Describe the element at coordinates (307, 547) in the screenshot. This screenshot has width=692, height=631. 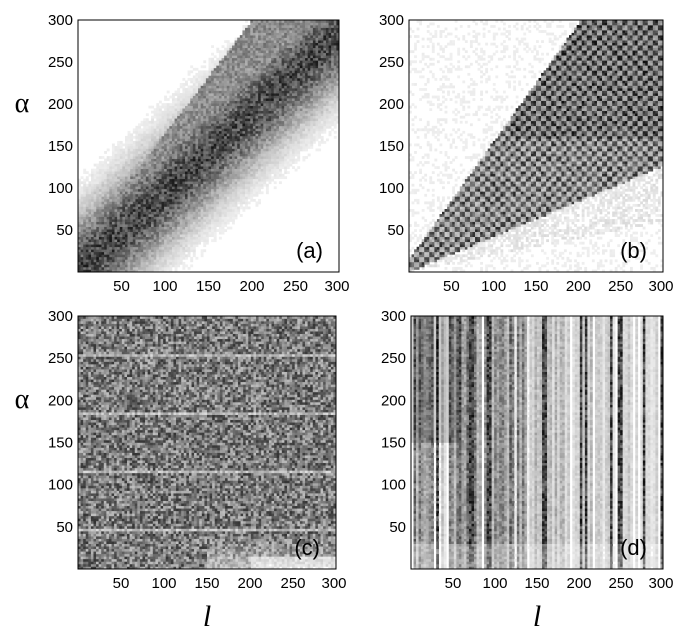
I see `panel-label: (c)` at that location.